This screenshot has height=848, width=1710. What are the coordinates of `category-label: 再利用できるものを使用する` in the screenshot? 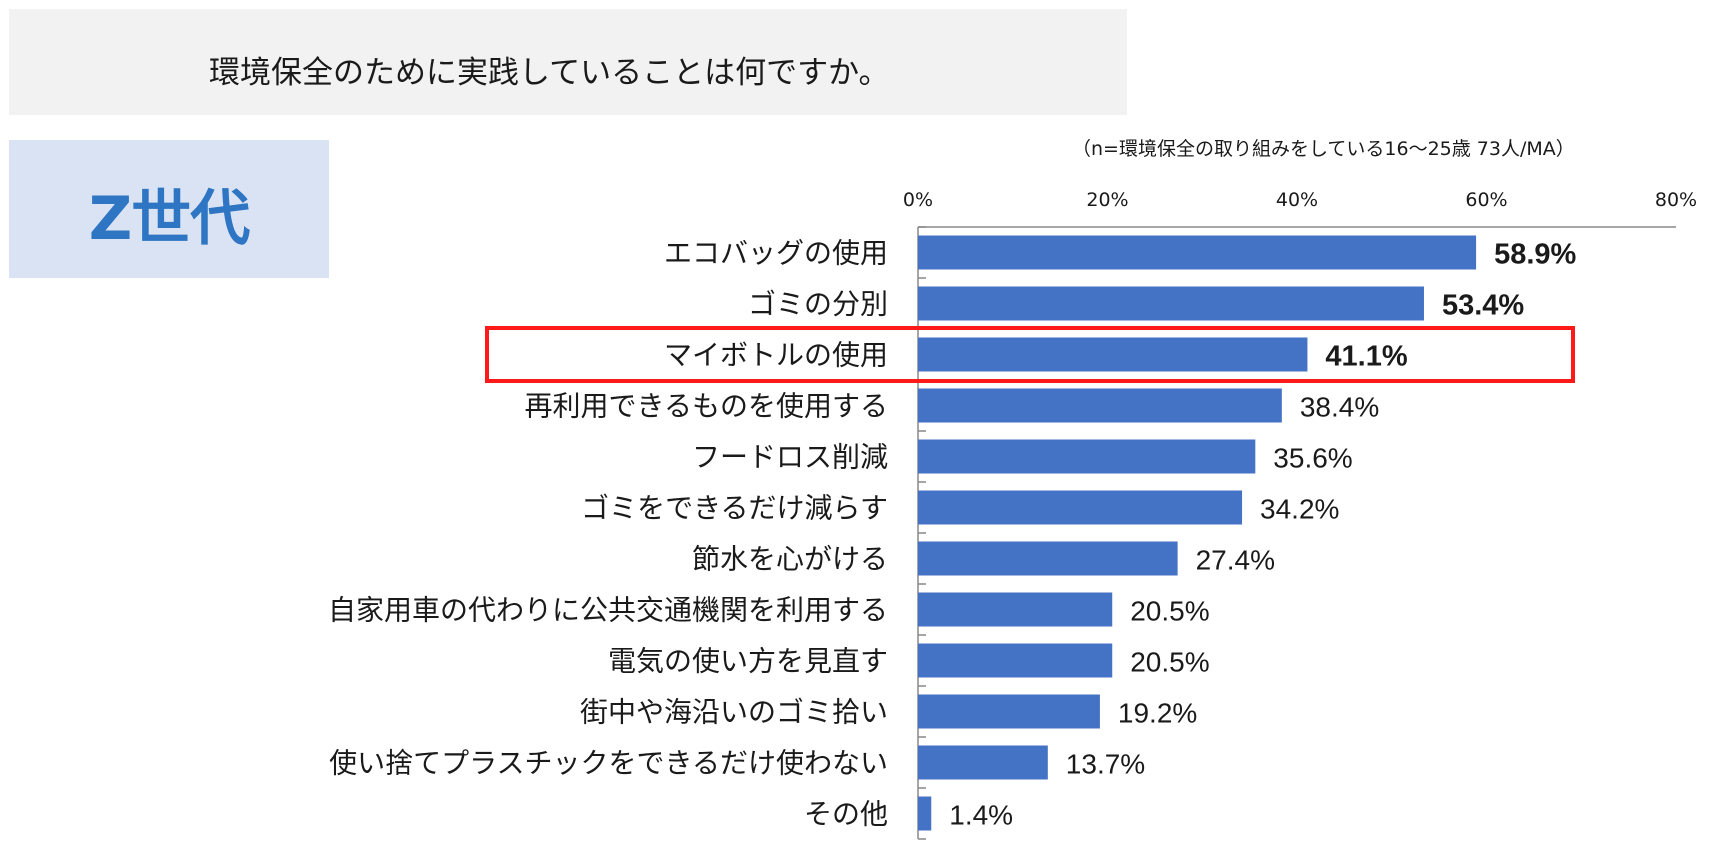 It's located at (706, 406).